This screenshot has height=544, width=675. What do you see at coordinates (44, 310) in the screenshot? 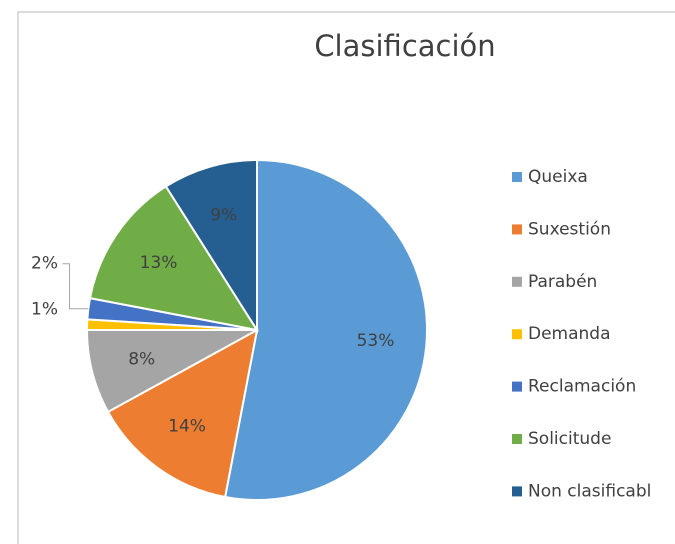
I see `data-label: 1%` at bounding box center [44, 310].